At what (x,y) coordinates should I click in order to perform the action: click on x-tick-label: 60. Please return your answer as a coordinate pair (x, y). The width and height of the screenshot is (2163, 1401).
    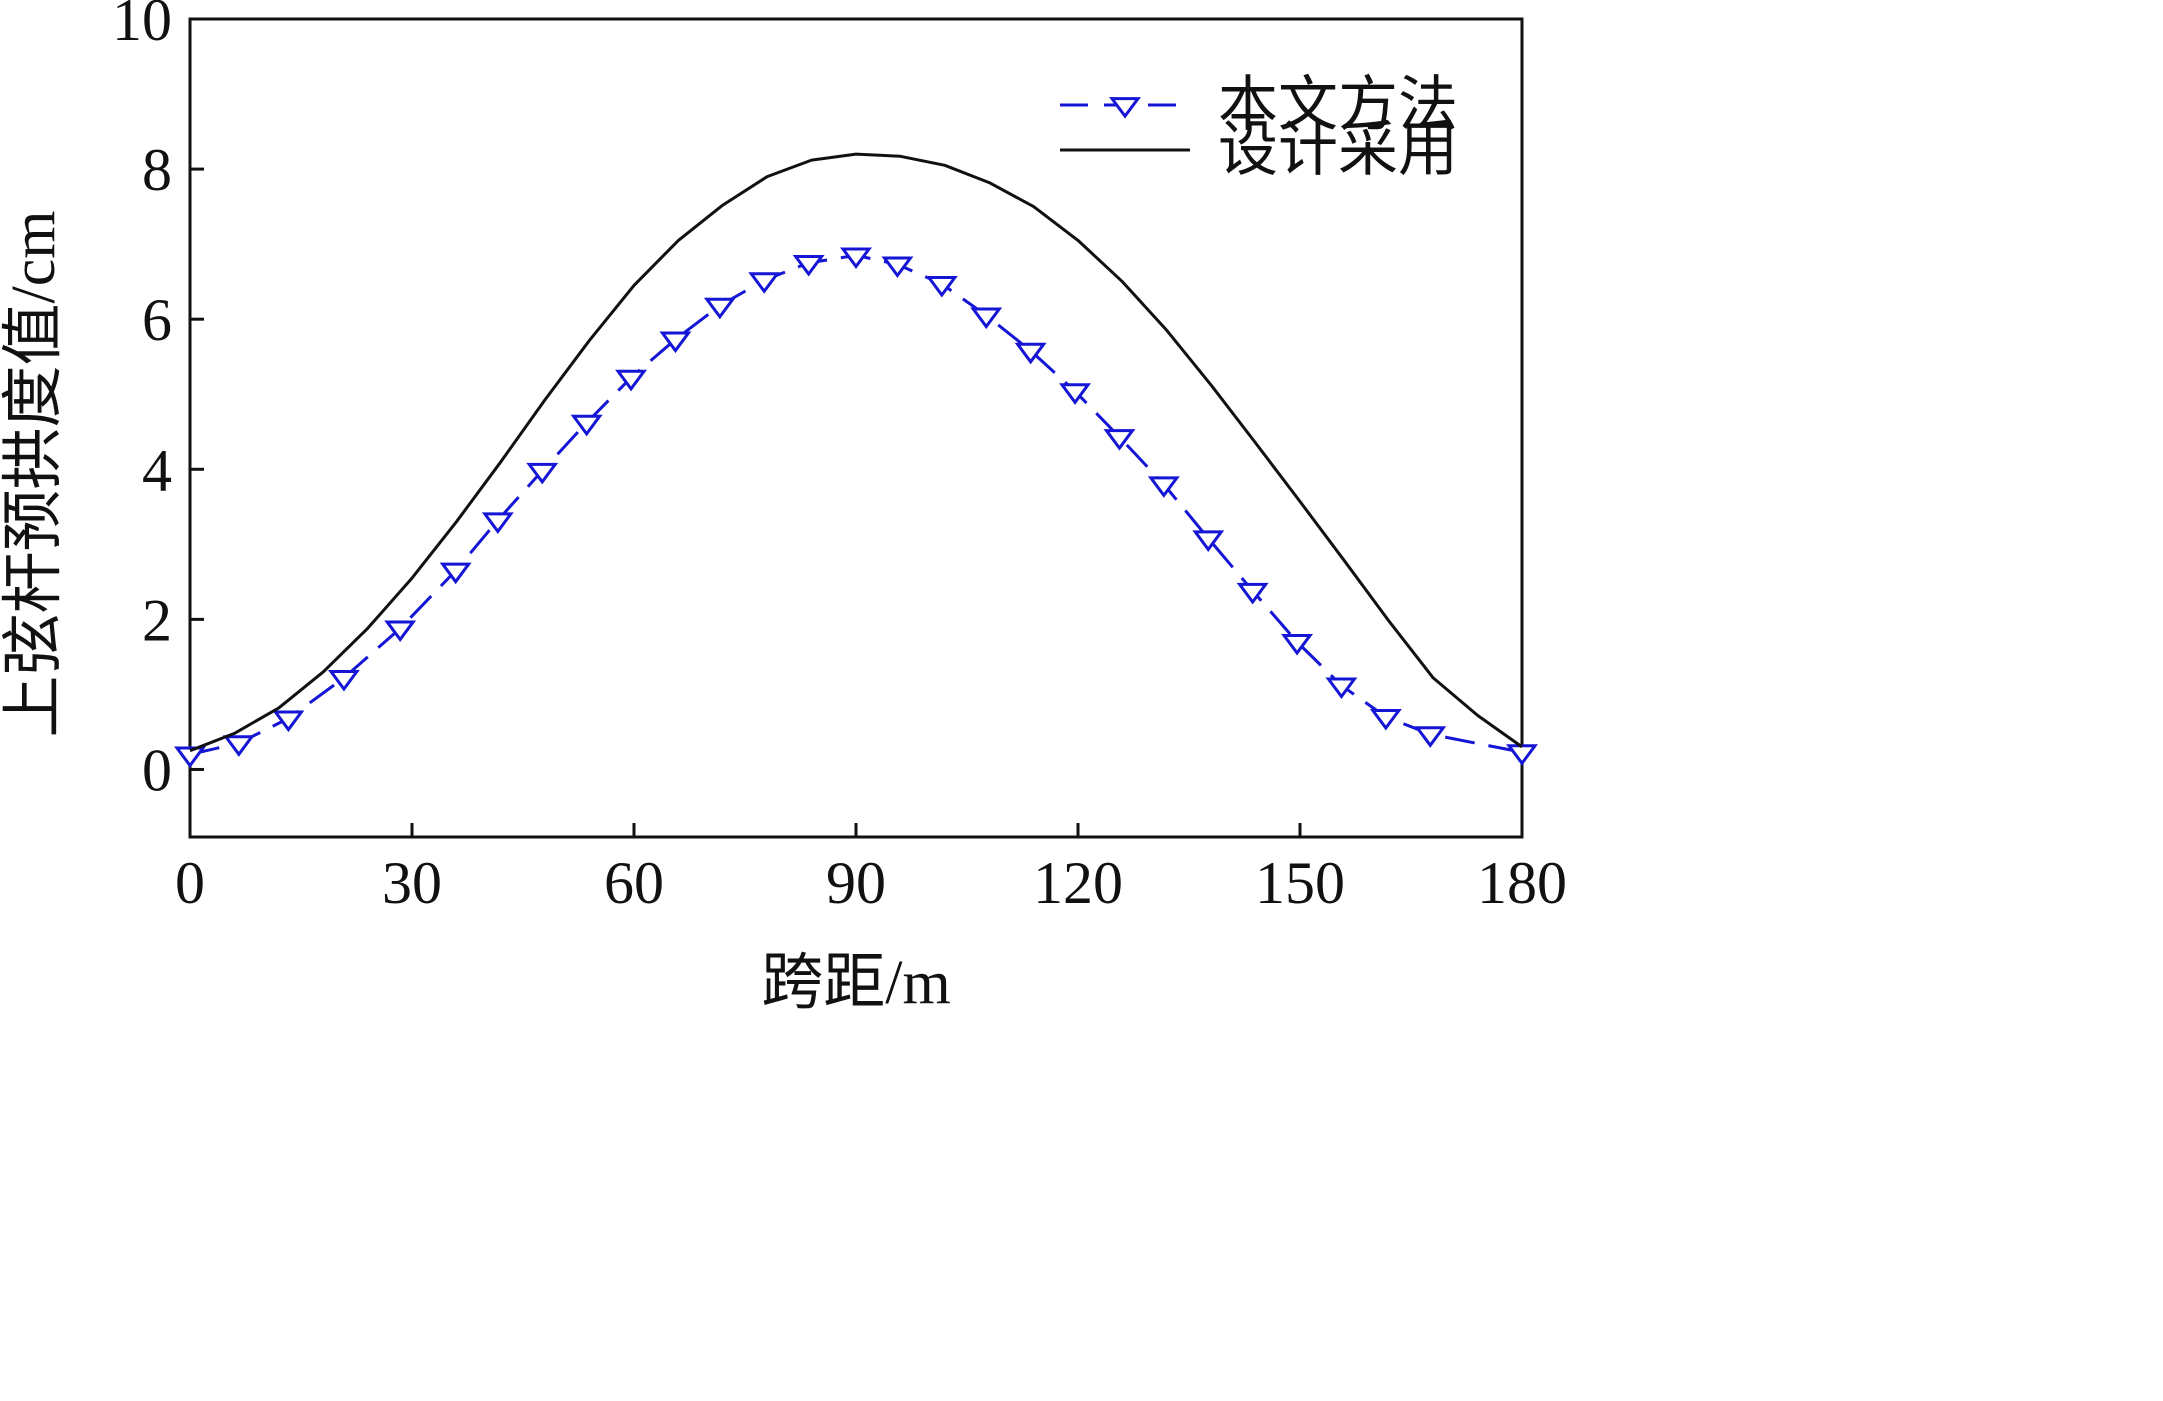
    Looking at the image, I should click on (634, 883).